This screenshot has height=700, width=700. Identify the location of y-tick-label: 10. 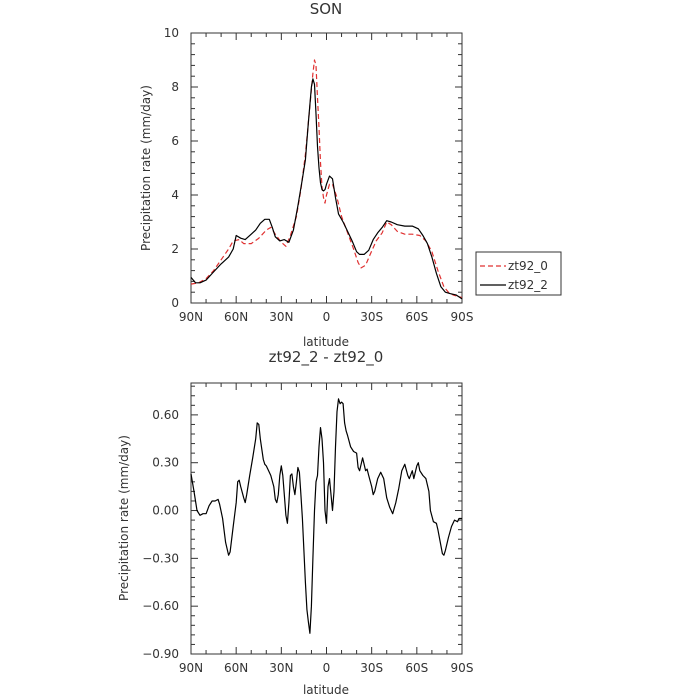
(171, 33).